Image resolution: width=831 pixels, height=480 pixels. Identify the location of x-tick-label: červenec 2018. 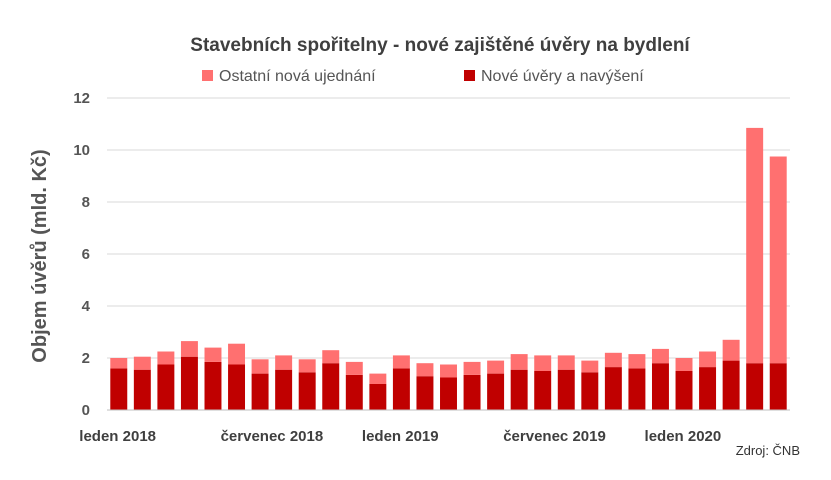
(272, 436).